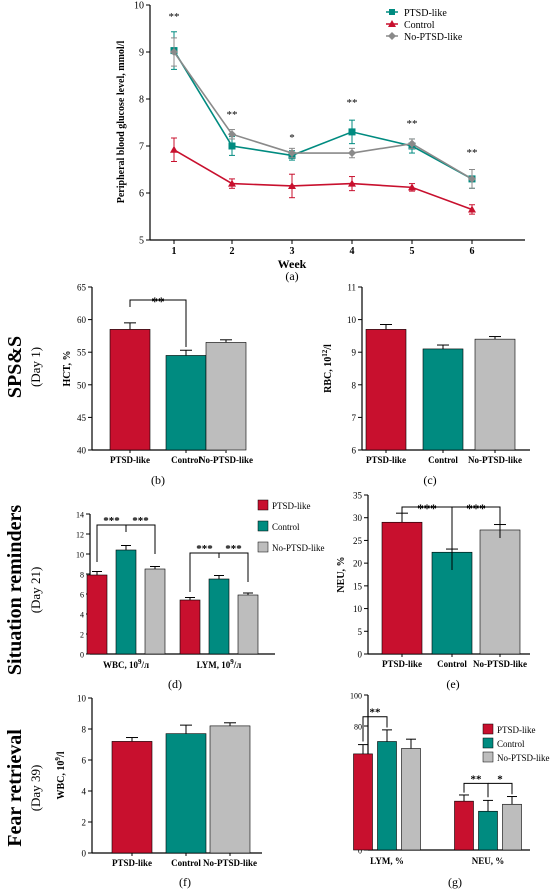 The width and height of the screenshot is (550, 893). What do you see at coordinates (500, 592) in the screenshot?
I see `panel-e-bar-No-PTSD-like` at bounding box center [500, 592].